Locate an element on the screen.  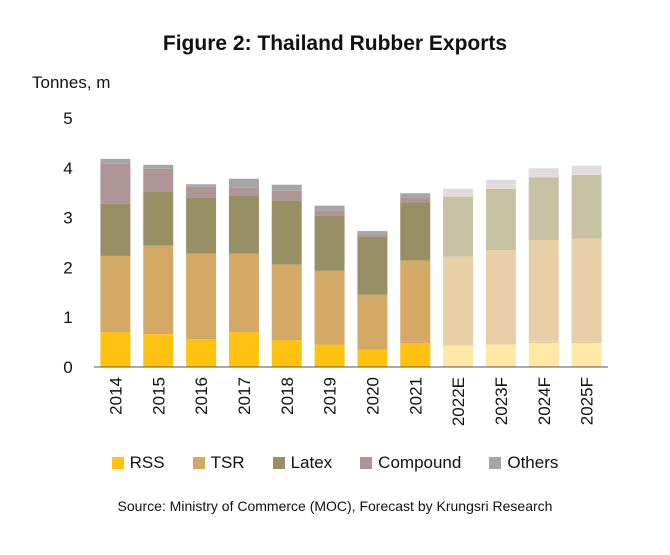
x-tick-label: 2025F is located at coordinates (587, 401).